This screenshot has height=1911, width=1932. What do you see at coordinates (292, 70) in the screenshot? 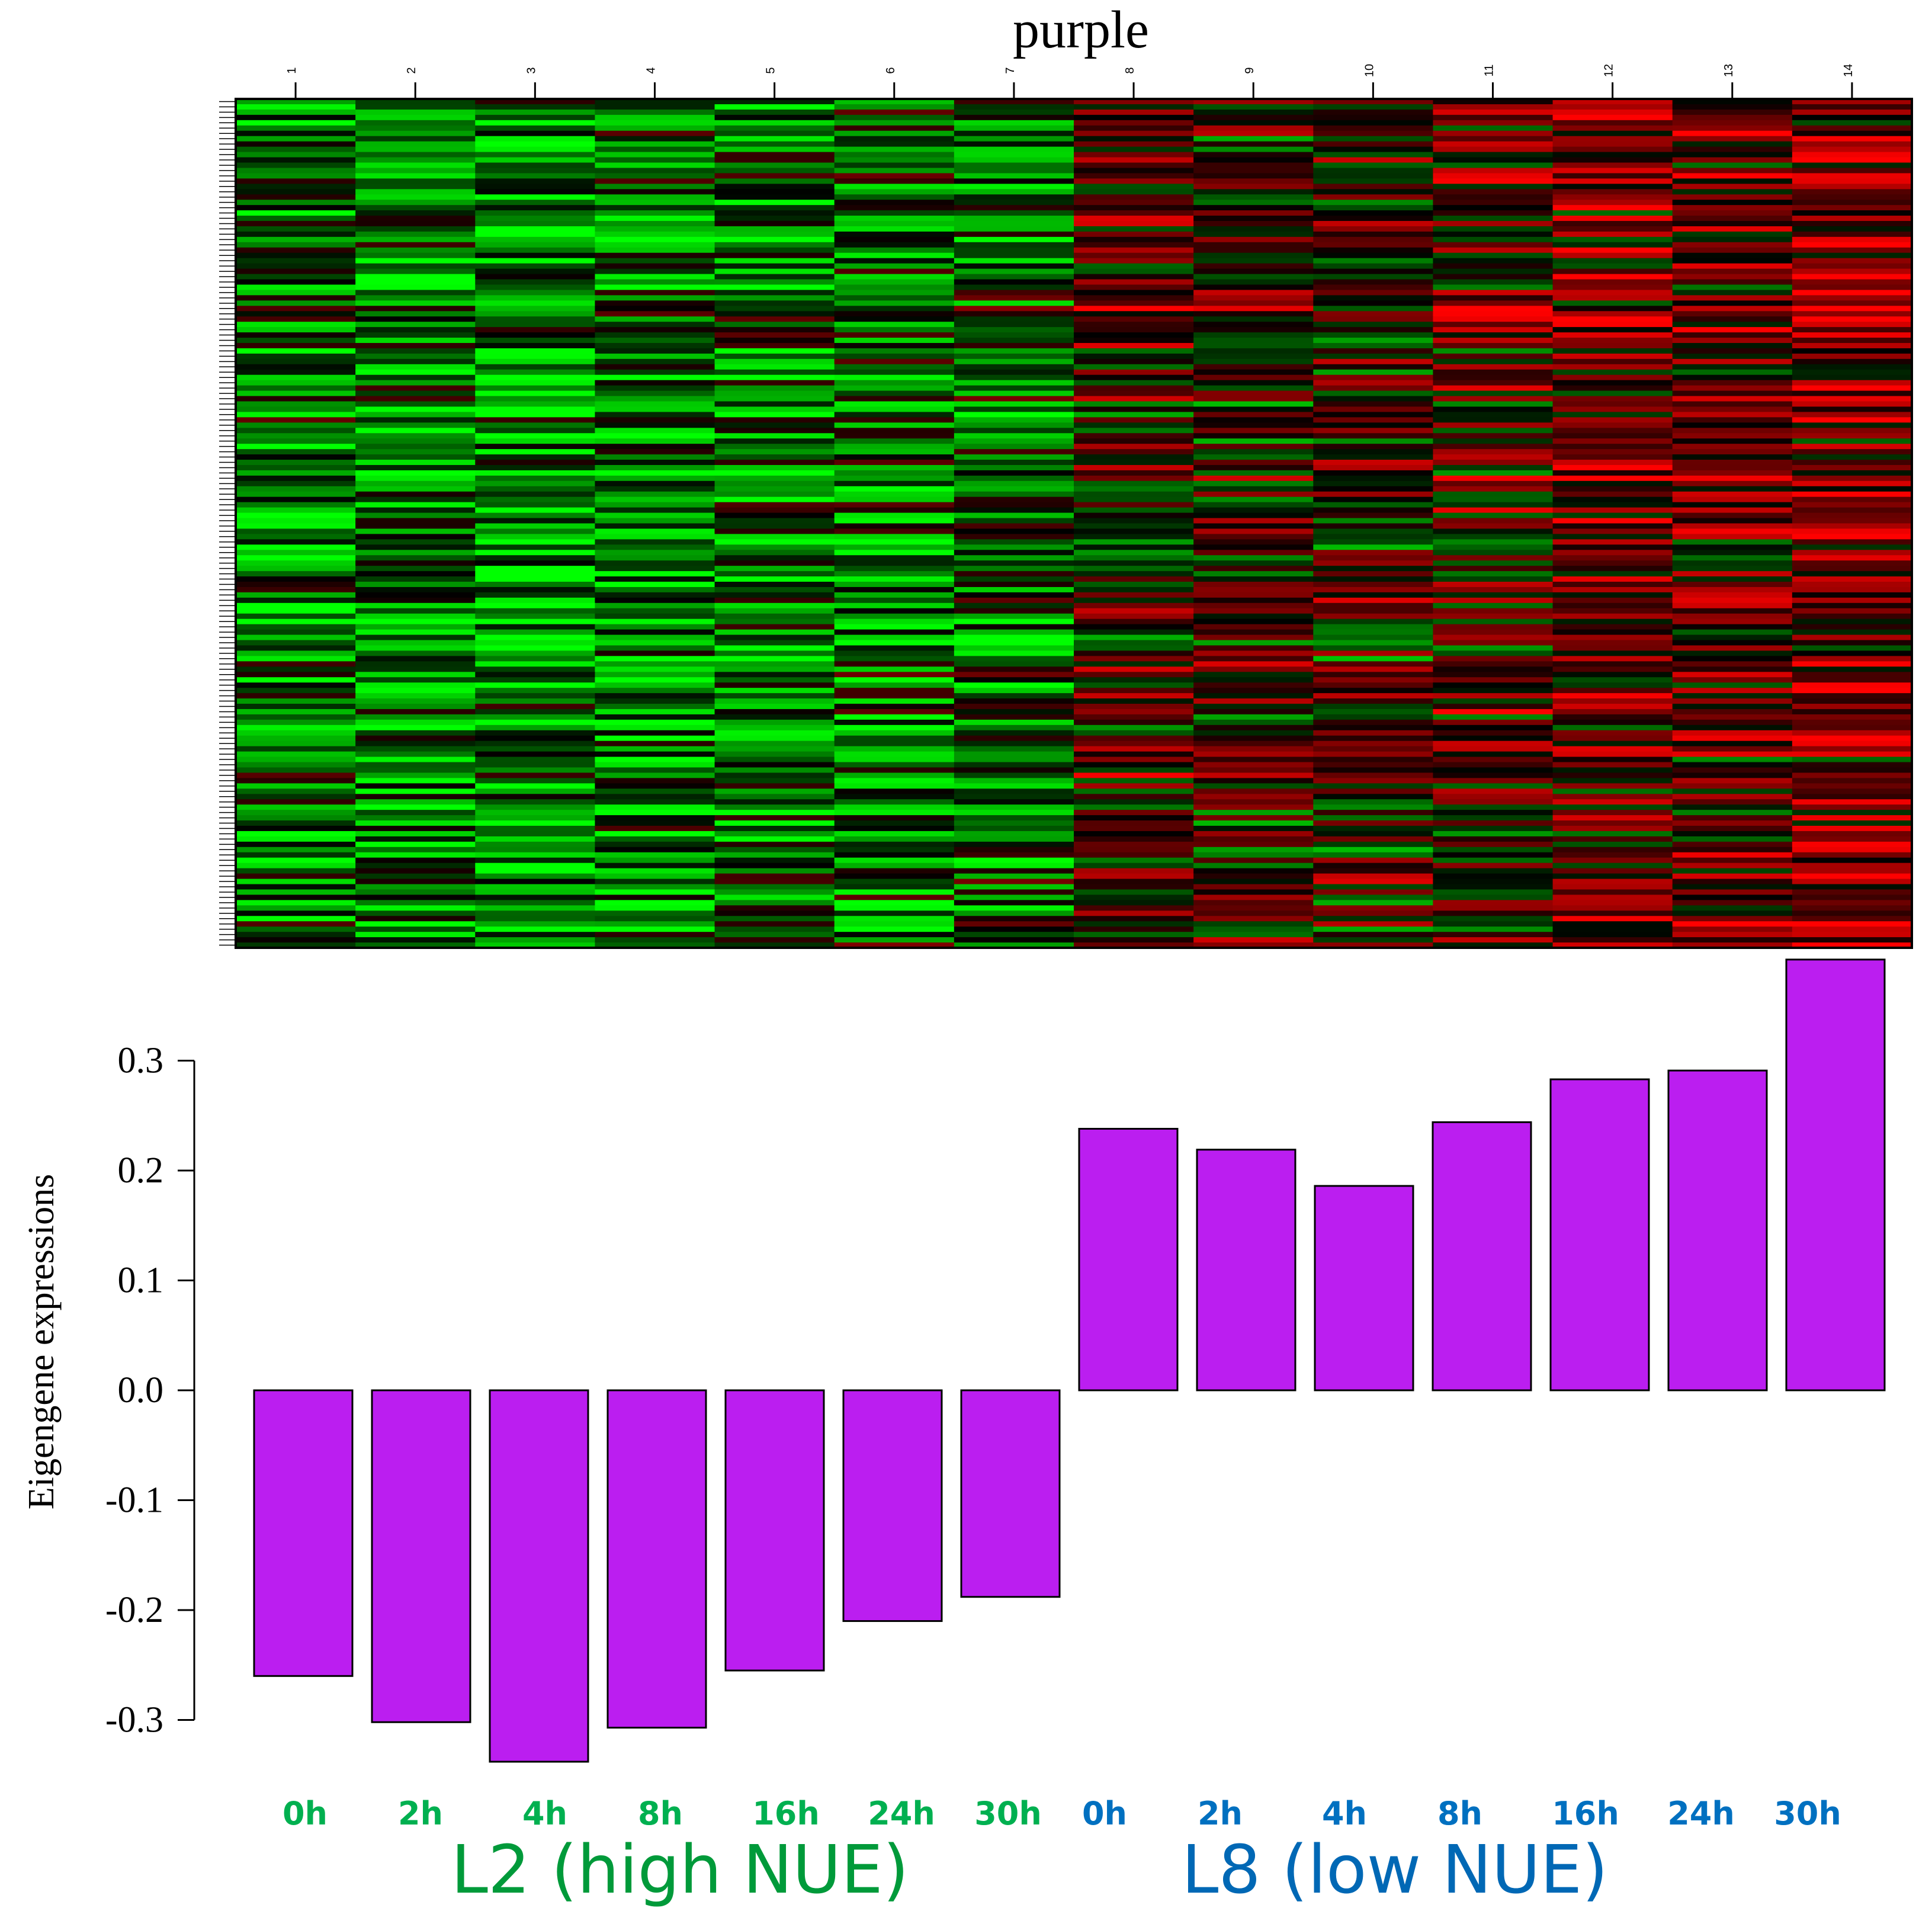
I see `heatmap-column-label: 1` at bounding box center [292, 70].